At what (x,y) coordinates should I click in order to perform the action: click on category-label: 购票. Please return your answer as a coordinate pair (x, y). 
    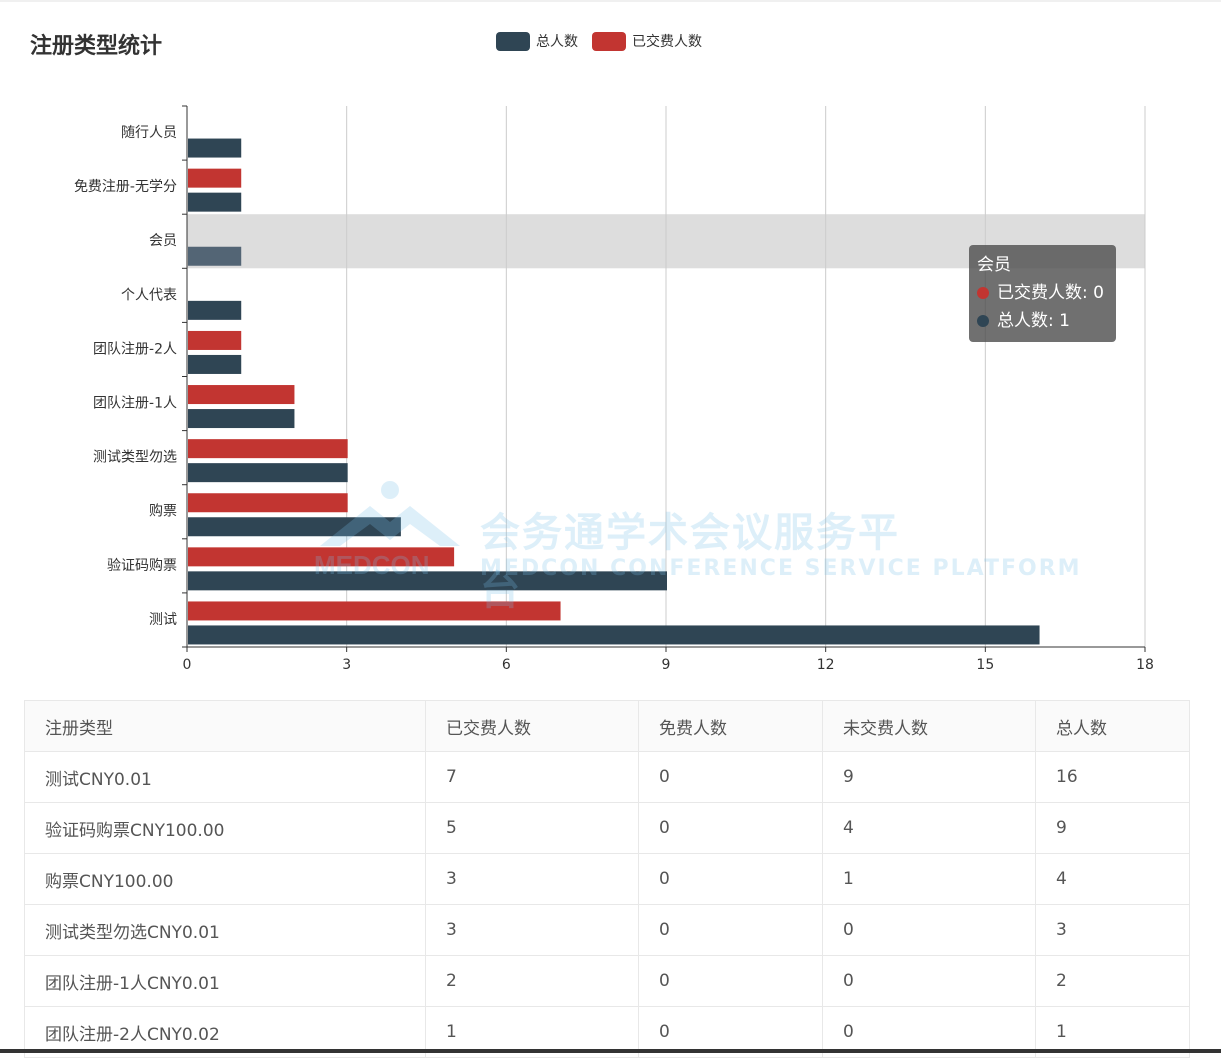
    Looking at the image, I should click on (163, 512).